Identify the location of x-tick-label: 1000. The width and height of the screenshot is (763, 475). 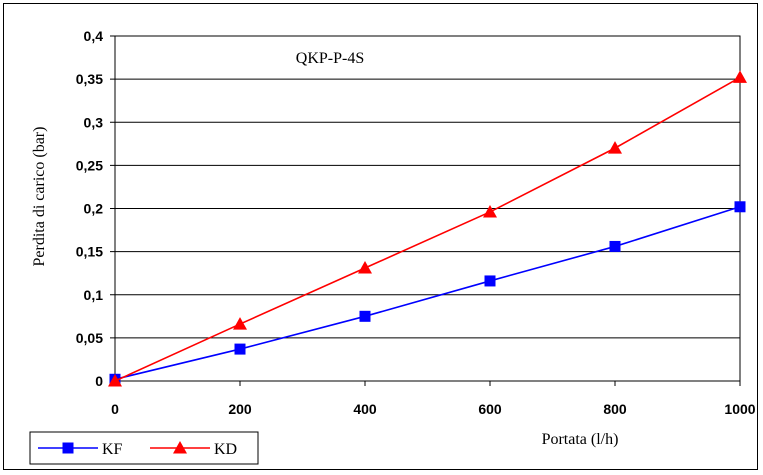
(739, 409).